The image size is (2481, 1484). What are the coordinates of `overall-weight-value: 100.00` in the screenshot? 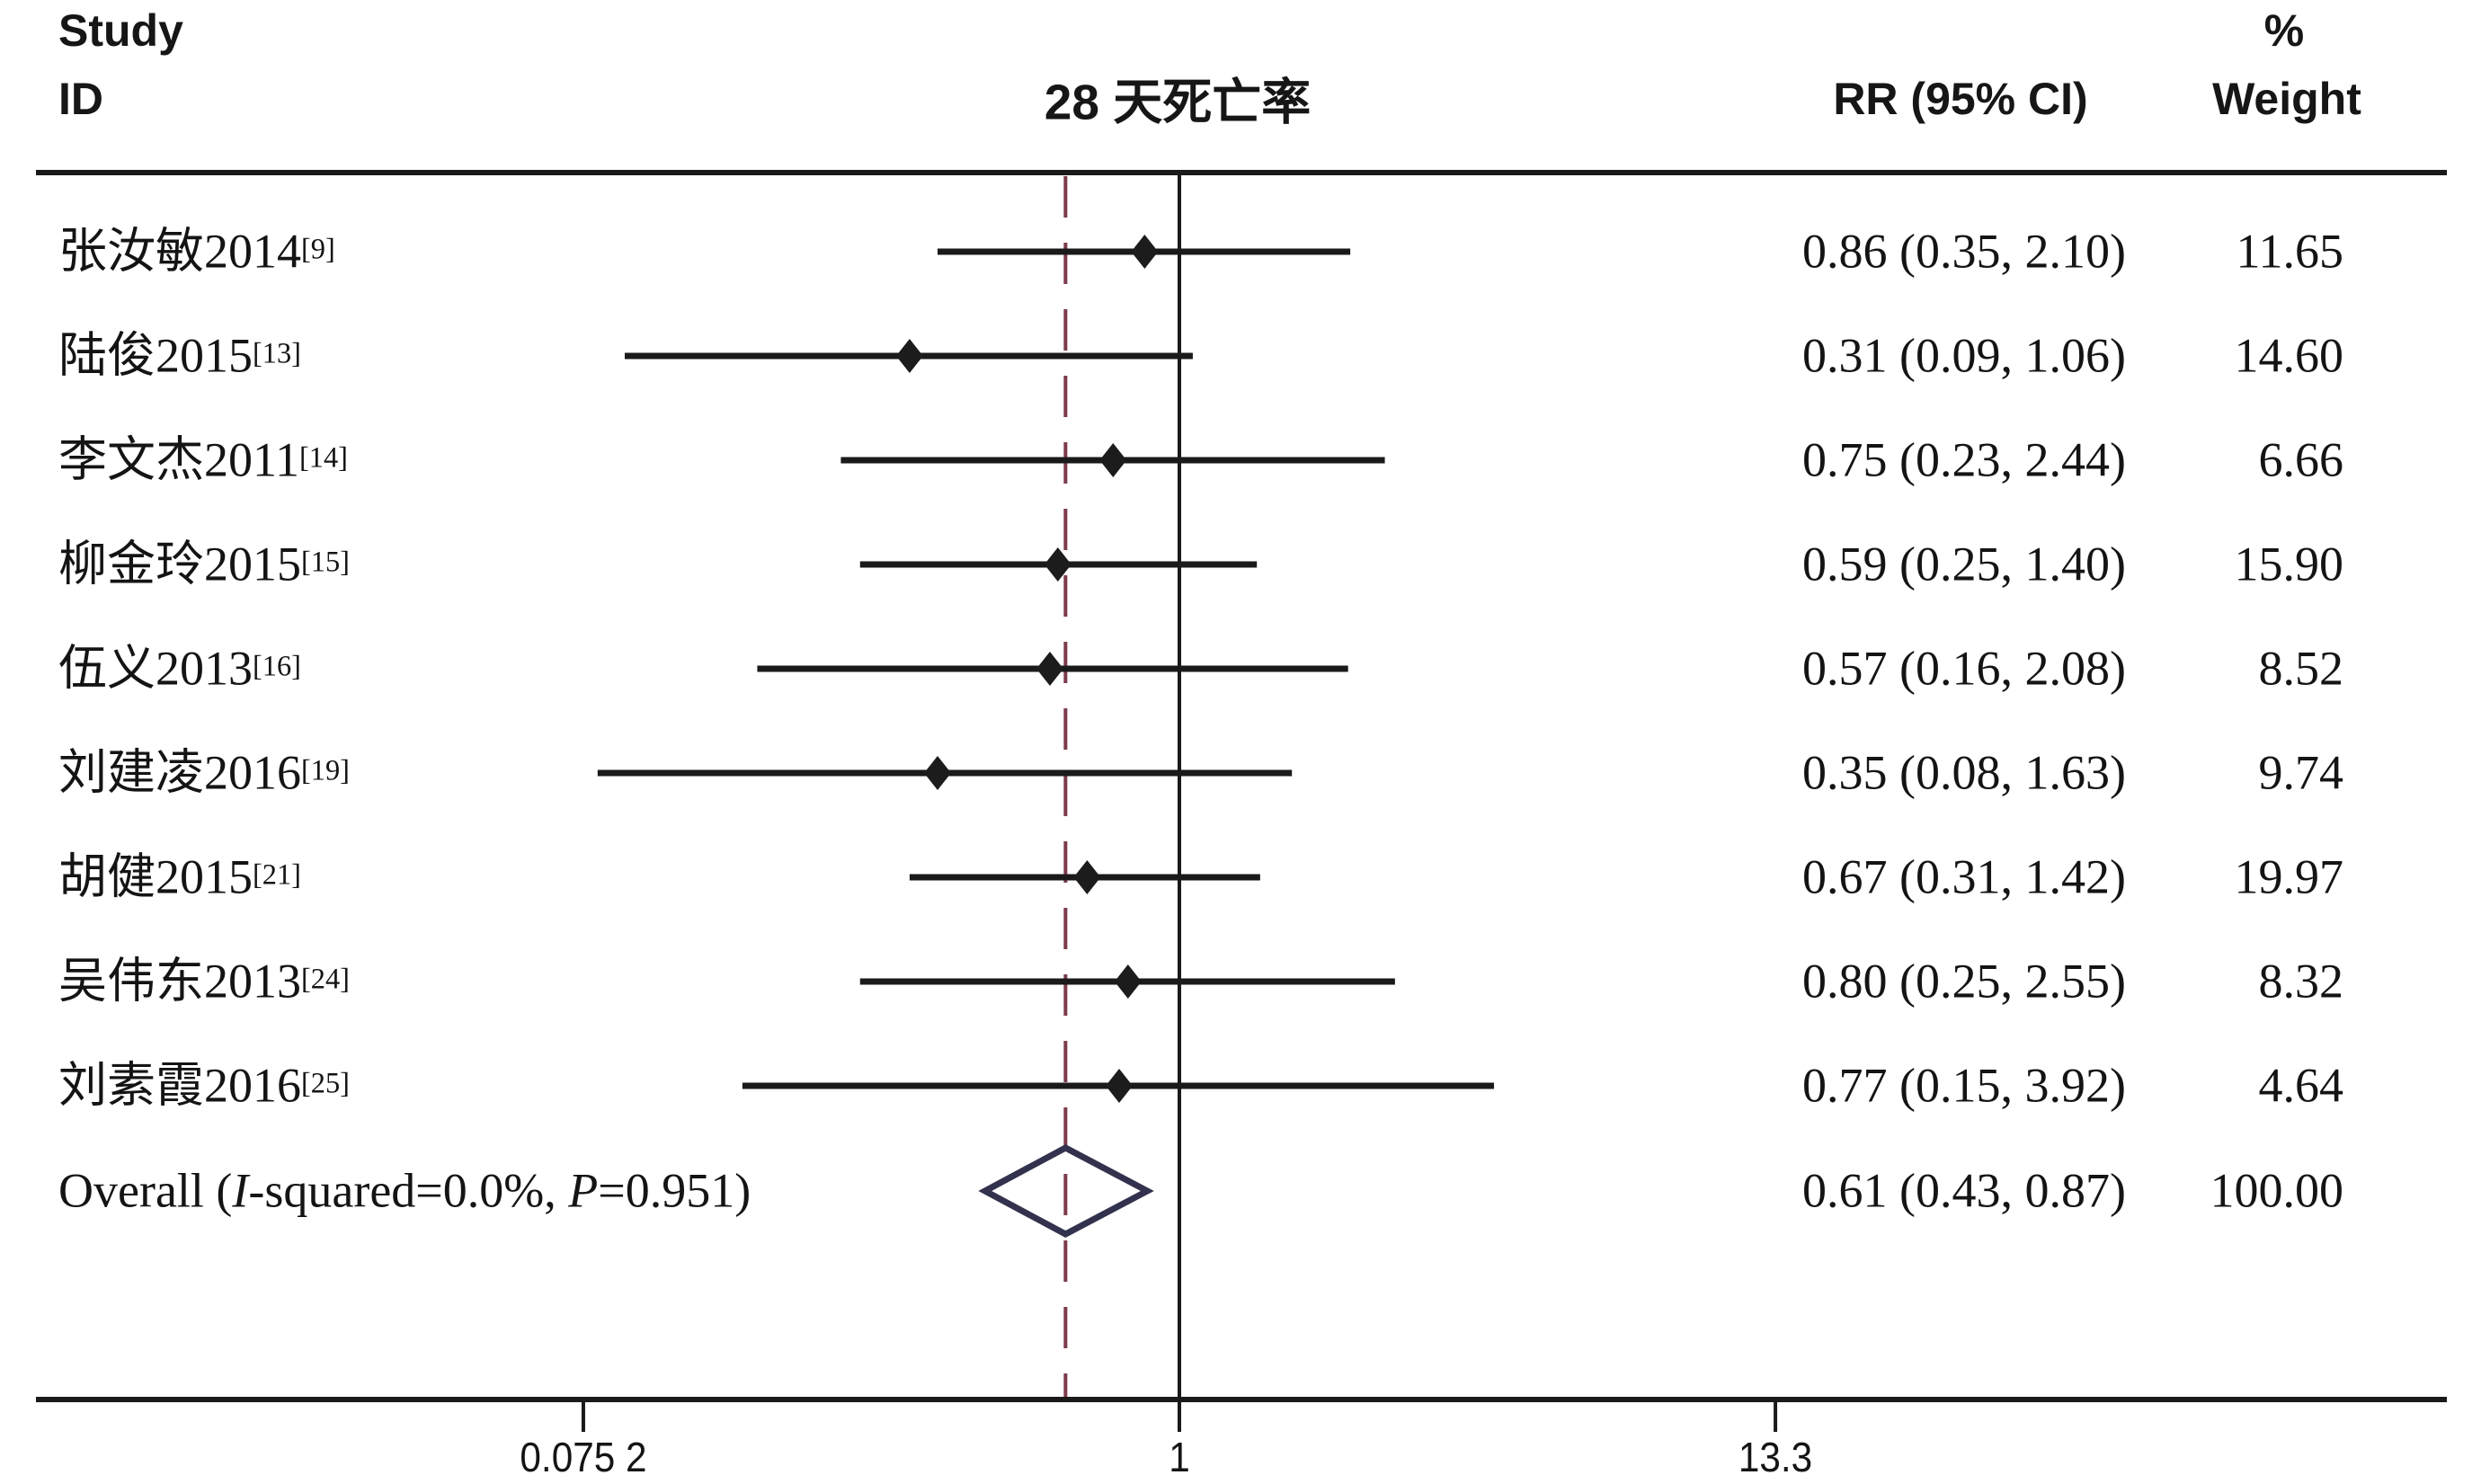 It's located at (2277, 1190).